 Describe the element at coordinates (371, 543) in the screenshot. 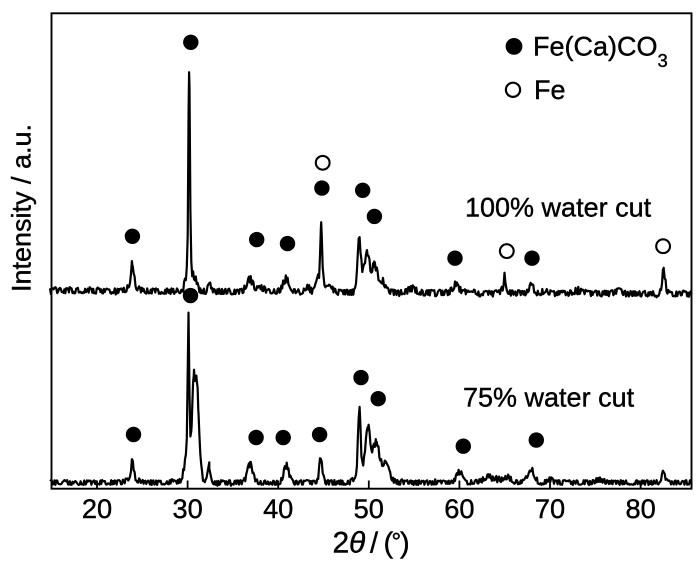

I see `svg-text:2θ/(°): 2θ / (°)` at that location.